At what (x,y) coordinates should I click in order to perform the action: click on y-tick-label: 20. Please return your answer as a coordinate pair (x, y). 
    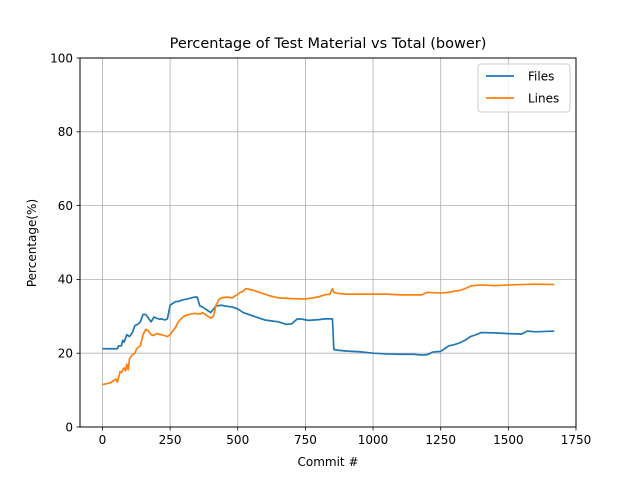
    Looking at the image, I should click on (65, 354).